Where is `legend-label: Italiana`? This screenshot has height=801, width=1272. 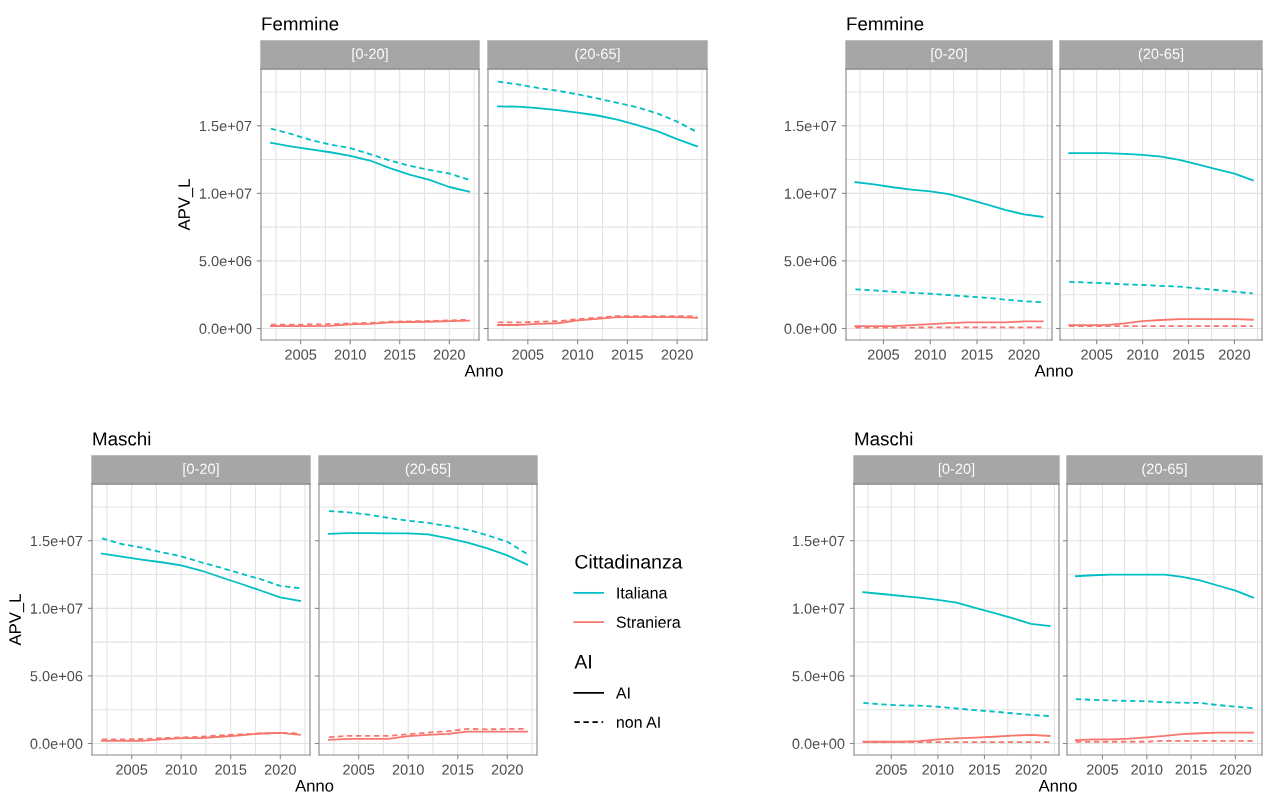
legend-label: Italiana is located at coordinates (642, 592).